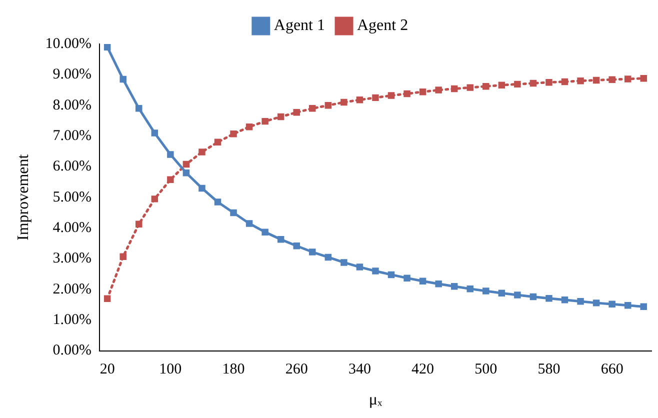 This screenshot has height=418, width=658. What do you see at coordinates (296, 370) in the screenshot?
I see `x-tick-label: 260` at bounding box center [296, 370].